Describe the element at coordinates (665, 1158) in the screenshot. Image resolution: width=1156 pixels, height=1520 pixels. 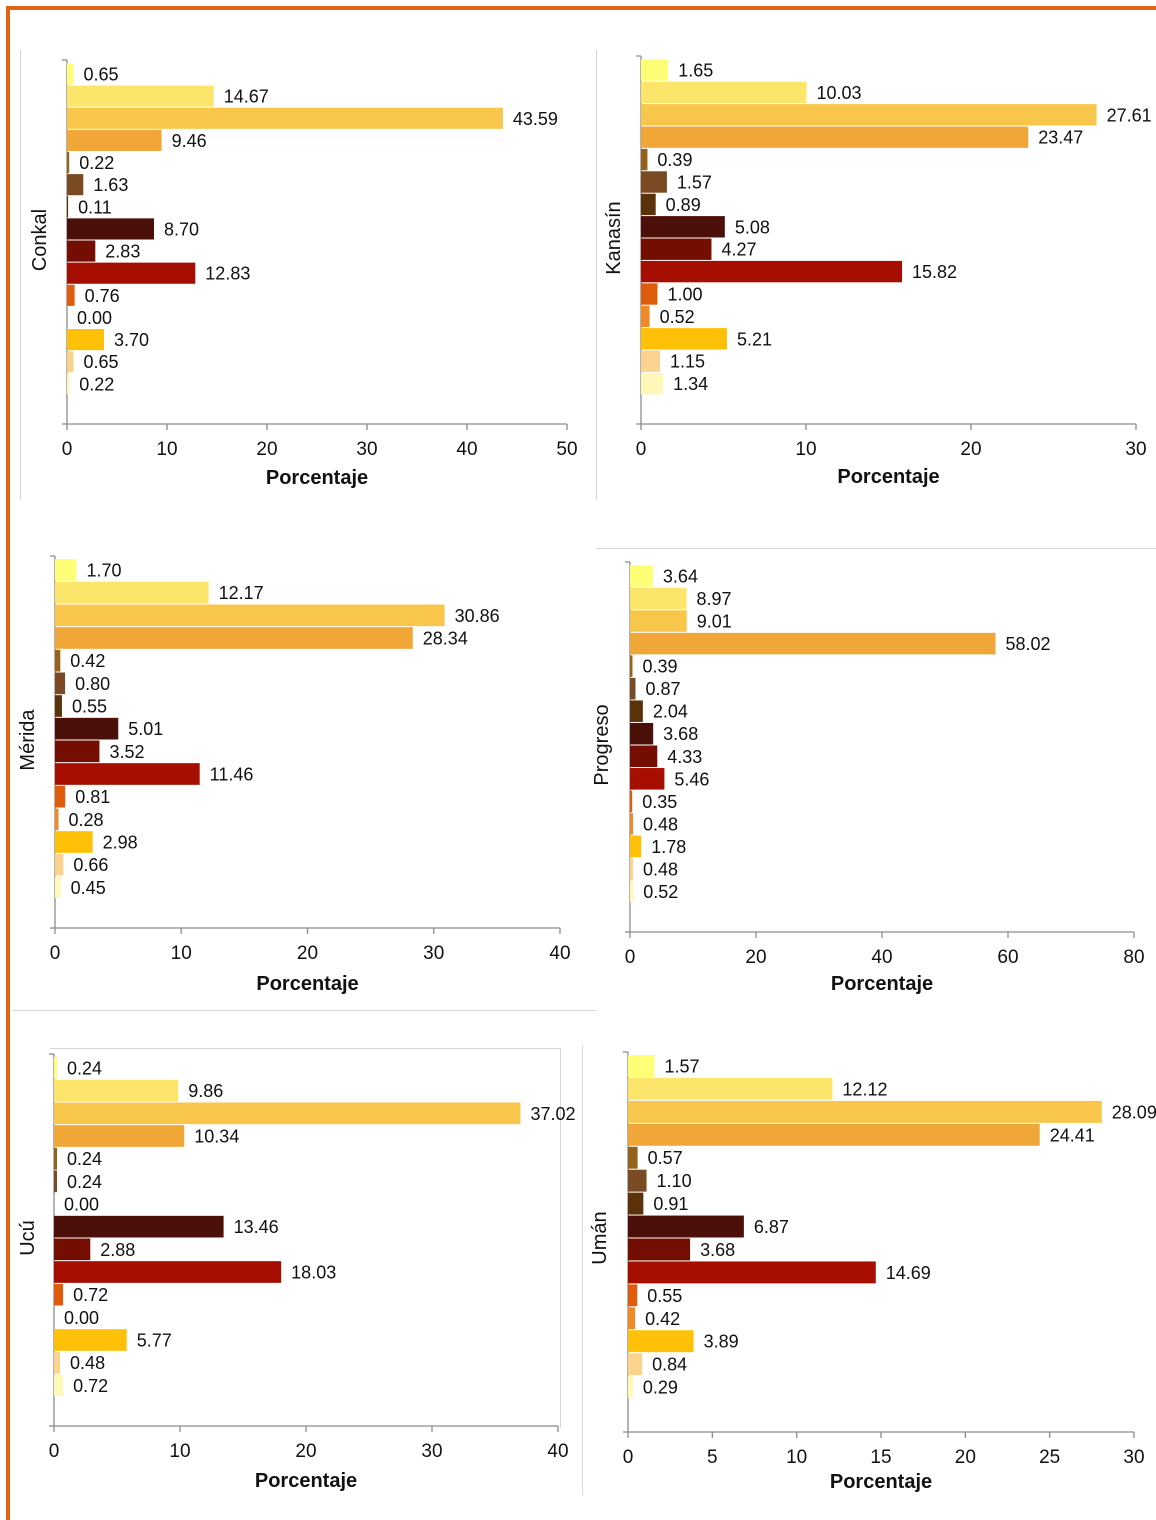
I see `bar-value-label: 0.57` at that location.